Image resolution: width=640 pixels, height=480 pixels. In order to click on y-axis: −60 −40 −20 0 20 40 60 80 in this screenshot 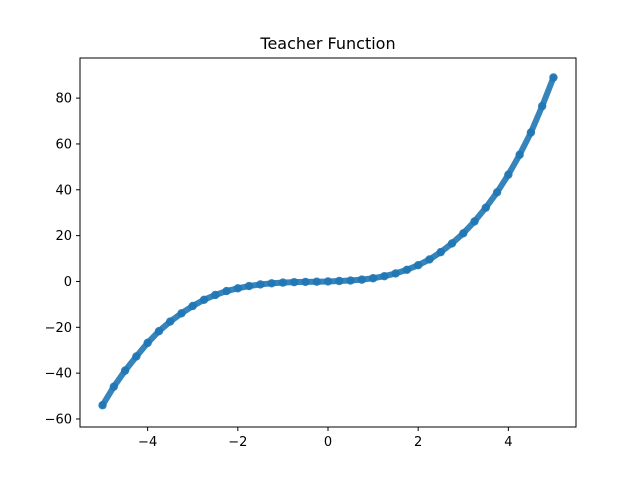, I will do `click(62, 259)`.